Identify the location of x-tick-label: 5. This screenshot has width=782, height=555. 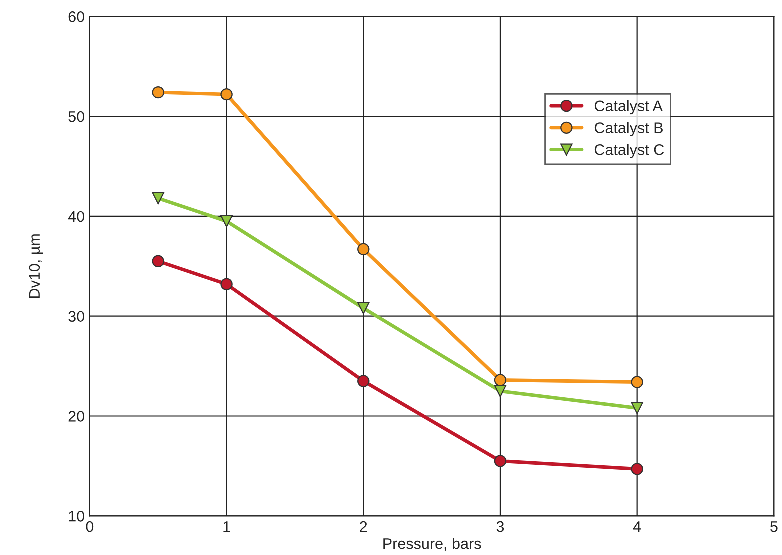
(774, 527).